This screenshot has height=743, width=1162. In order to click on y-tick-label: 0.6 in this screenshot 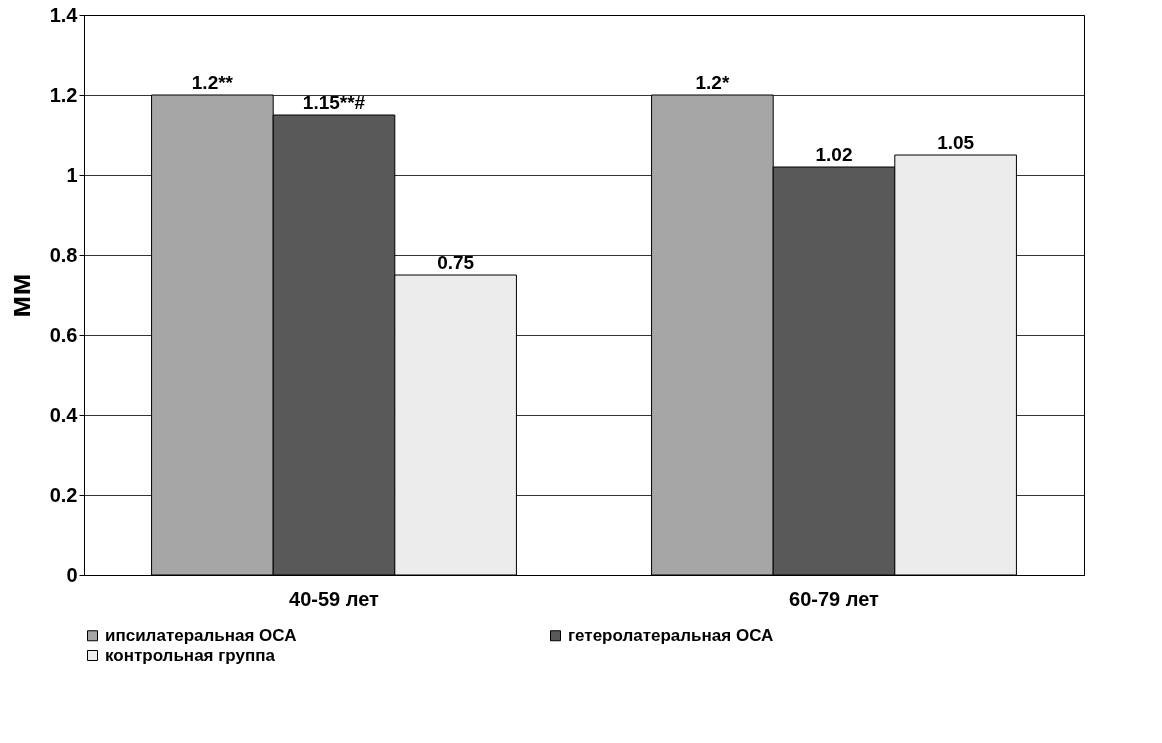, I will do `click(63, 334)`.